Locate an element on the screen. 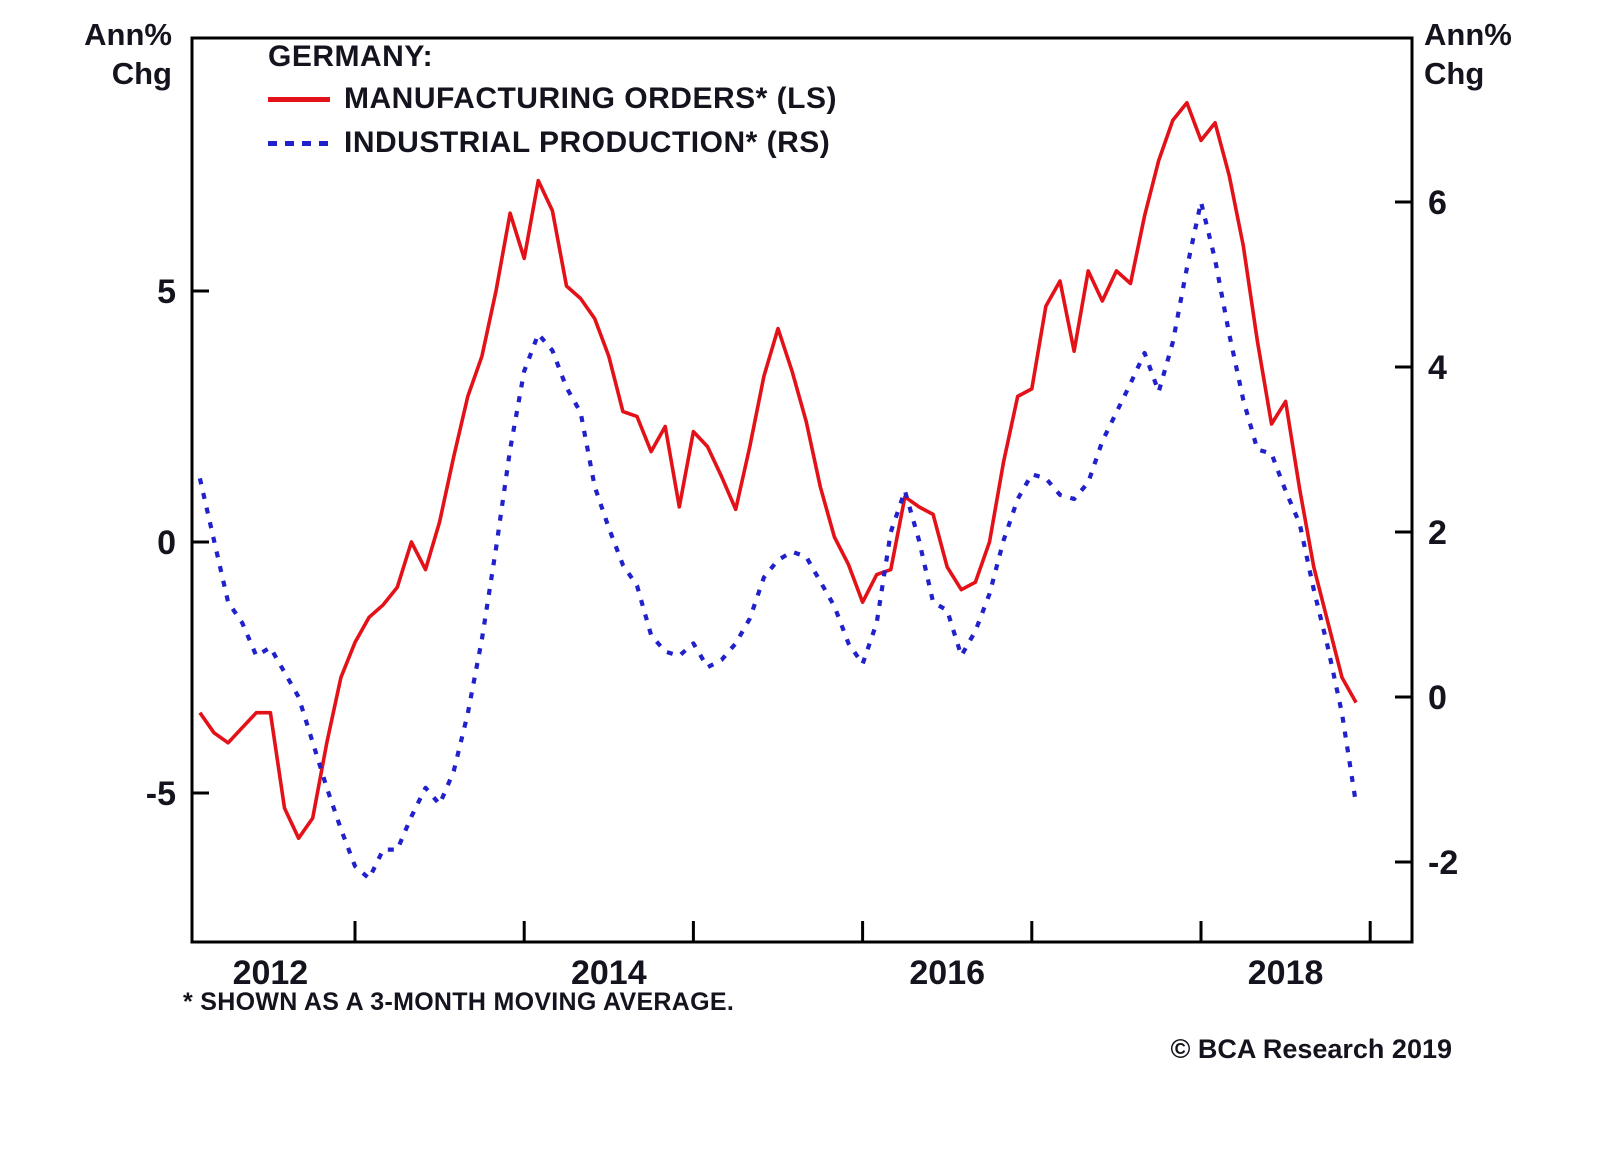 The width and height of the screenshot is (1600, 1152). right-axis-tick-label: 2 is located at coordinates (1437, 533).